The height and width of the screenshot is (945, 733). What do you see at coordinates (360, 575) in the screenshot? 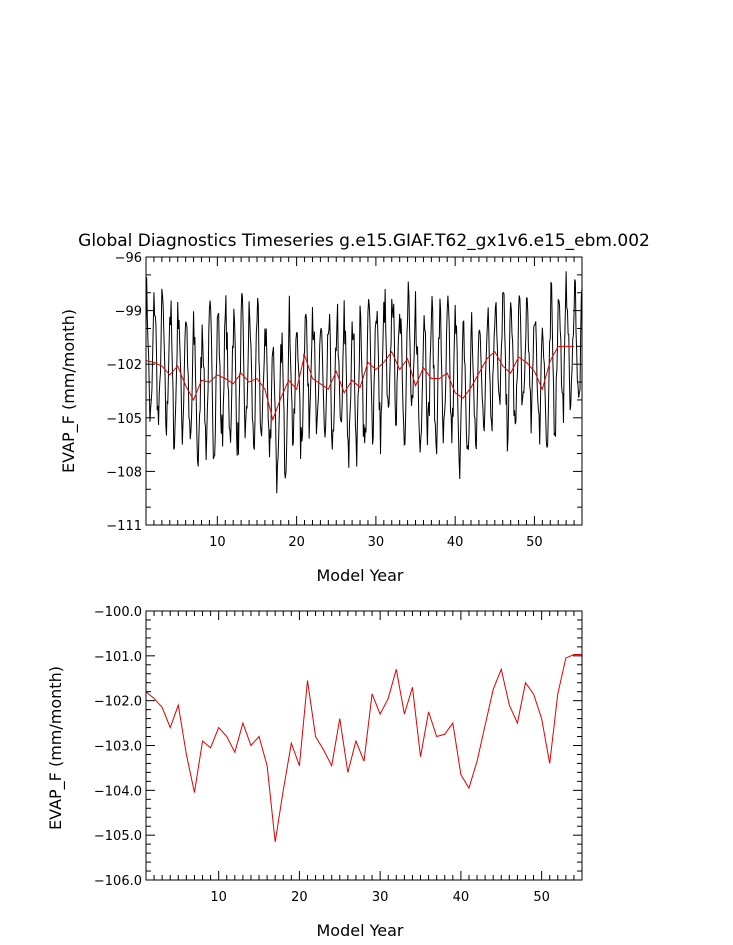
I see `x-axis-label-top: Model Year` at bounding box center [360, 575].